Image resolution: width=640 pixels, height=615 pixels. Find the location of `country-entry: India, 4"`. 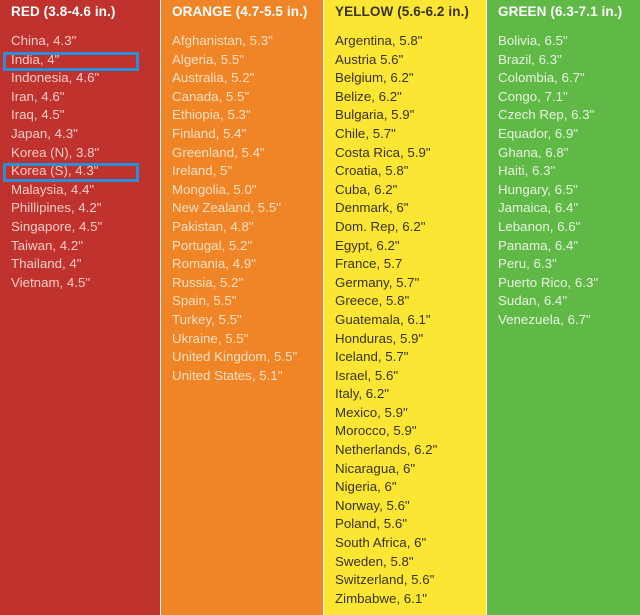

country-entry: India, 4" is located at coordinates (35, 59).